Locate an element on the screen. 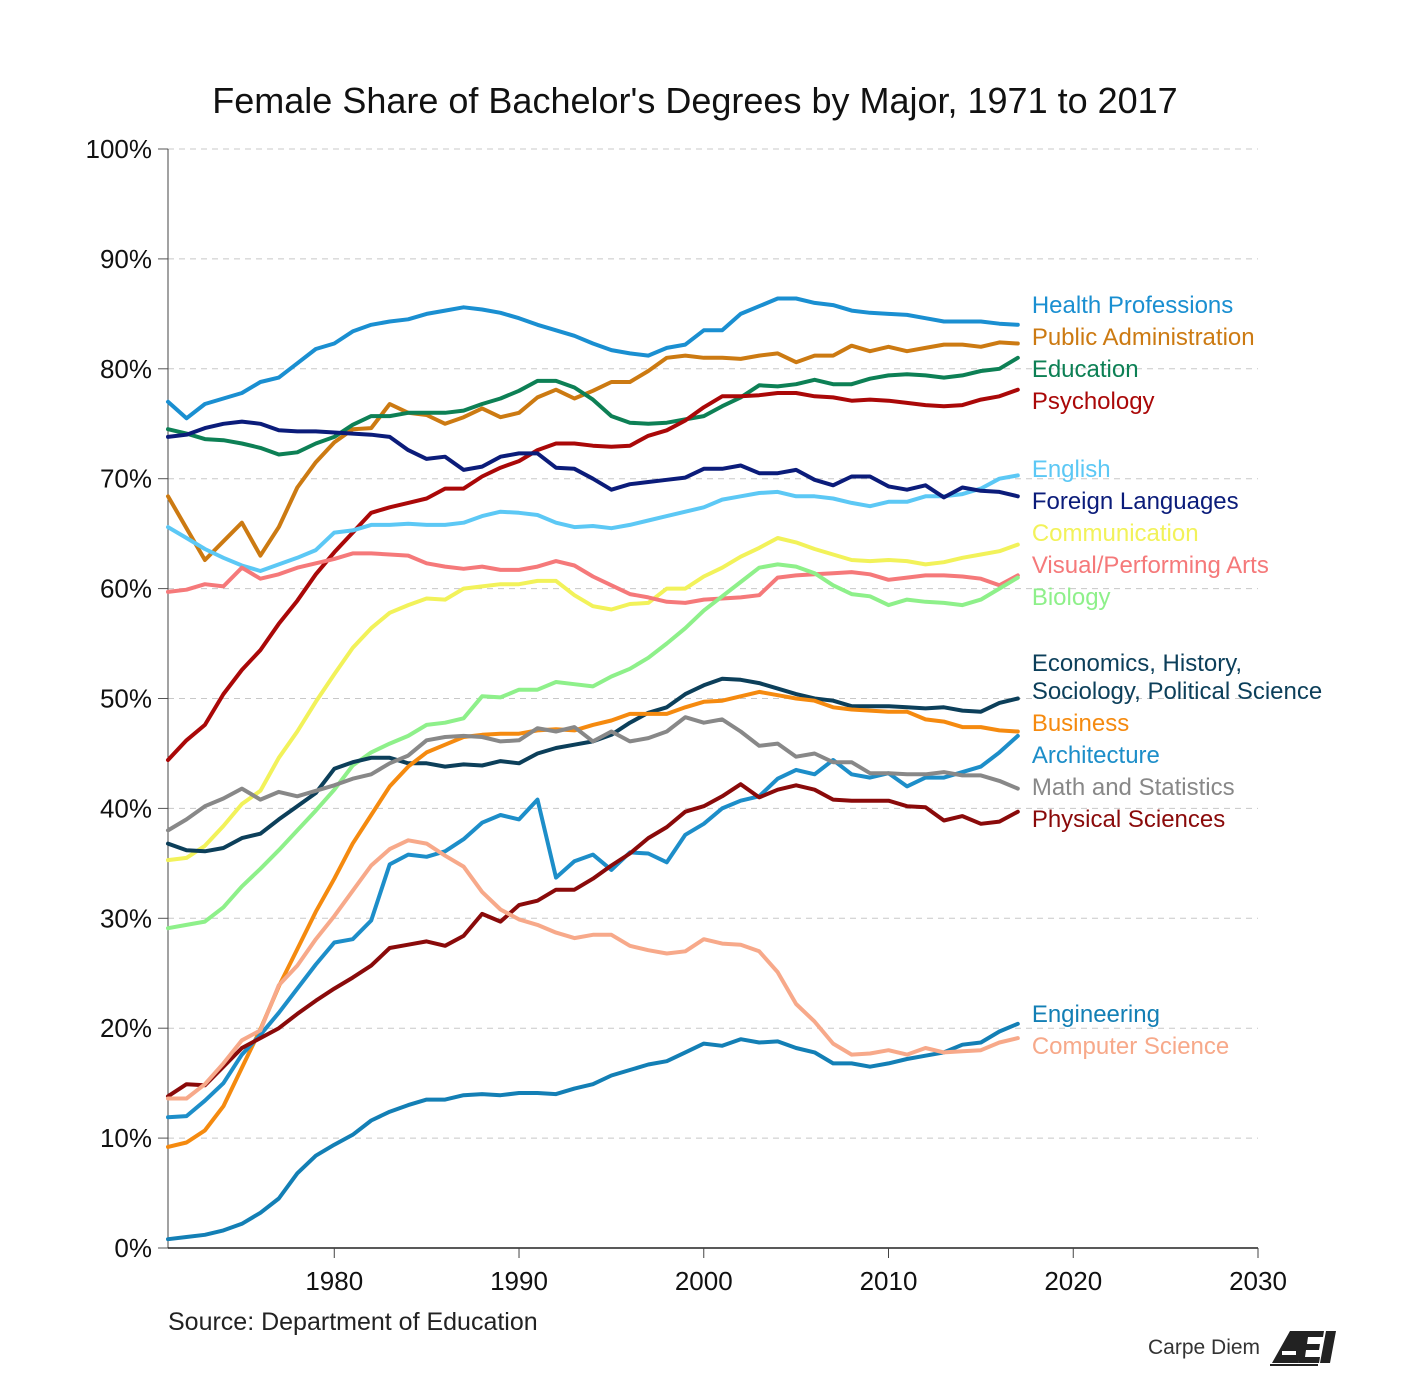  series-label: Education is located at coordinates (1085, 369).